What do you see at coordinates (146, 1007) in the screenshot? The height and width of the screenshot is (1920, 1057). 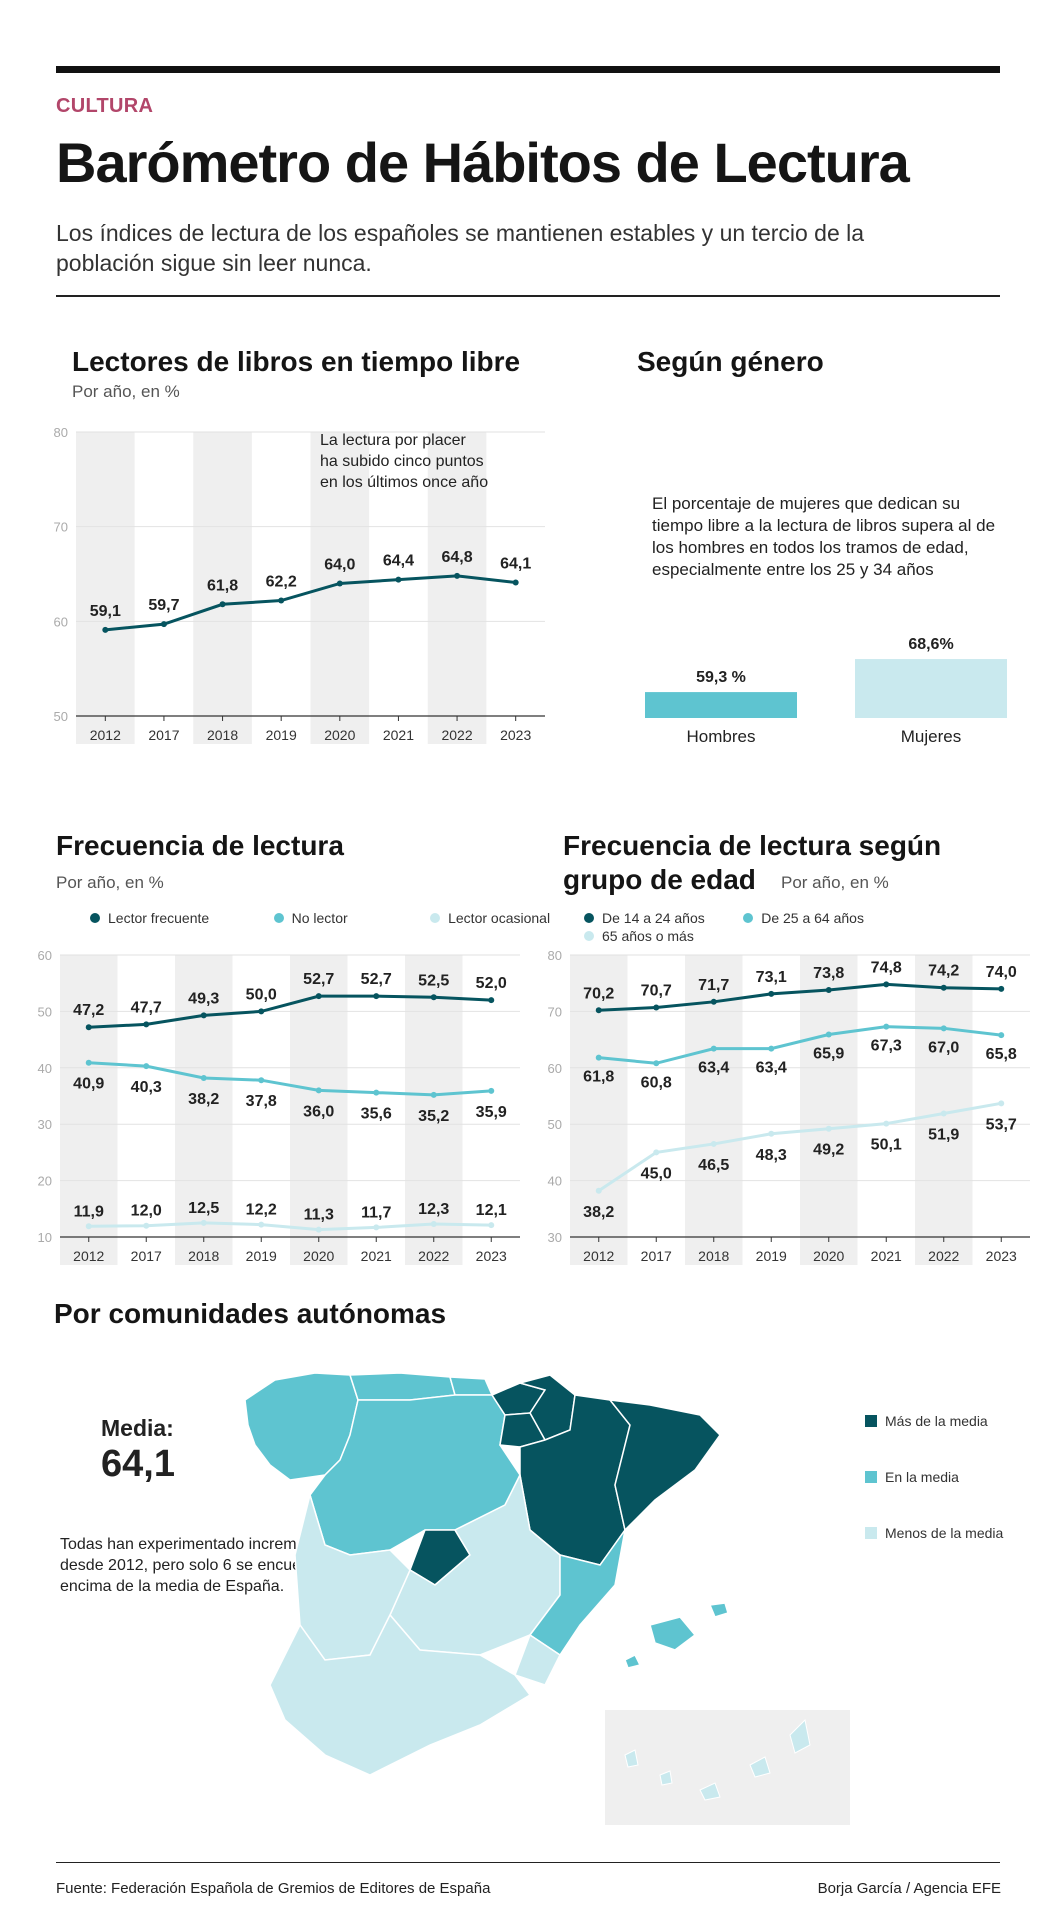 I see `data-label: 47,7` at bounding box center [146, 1007].